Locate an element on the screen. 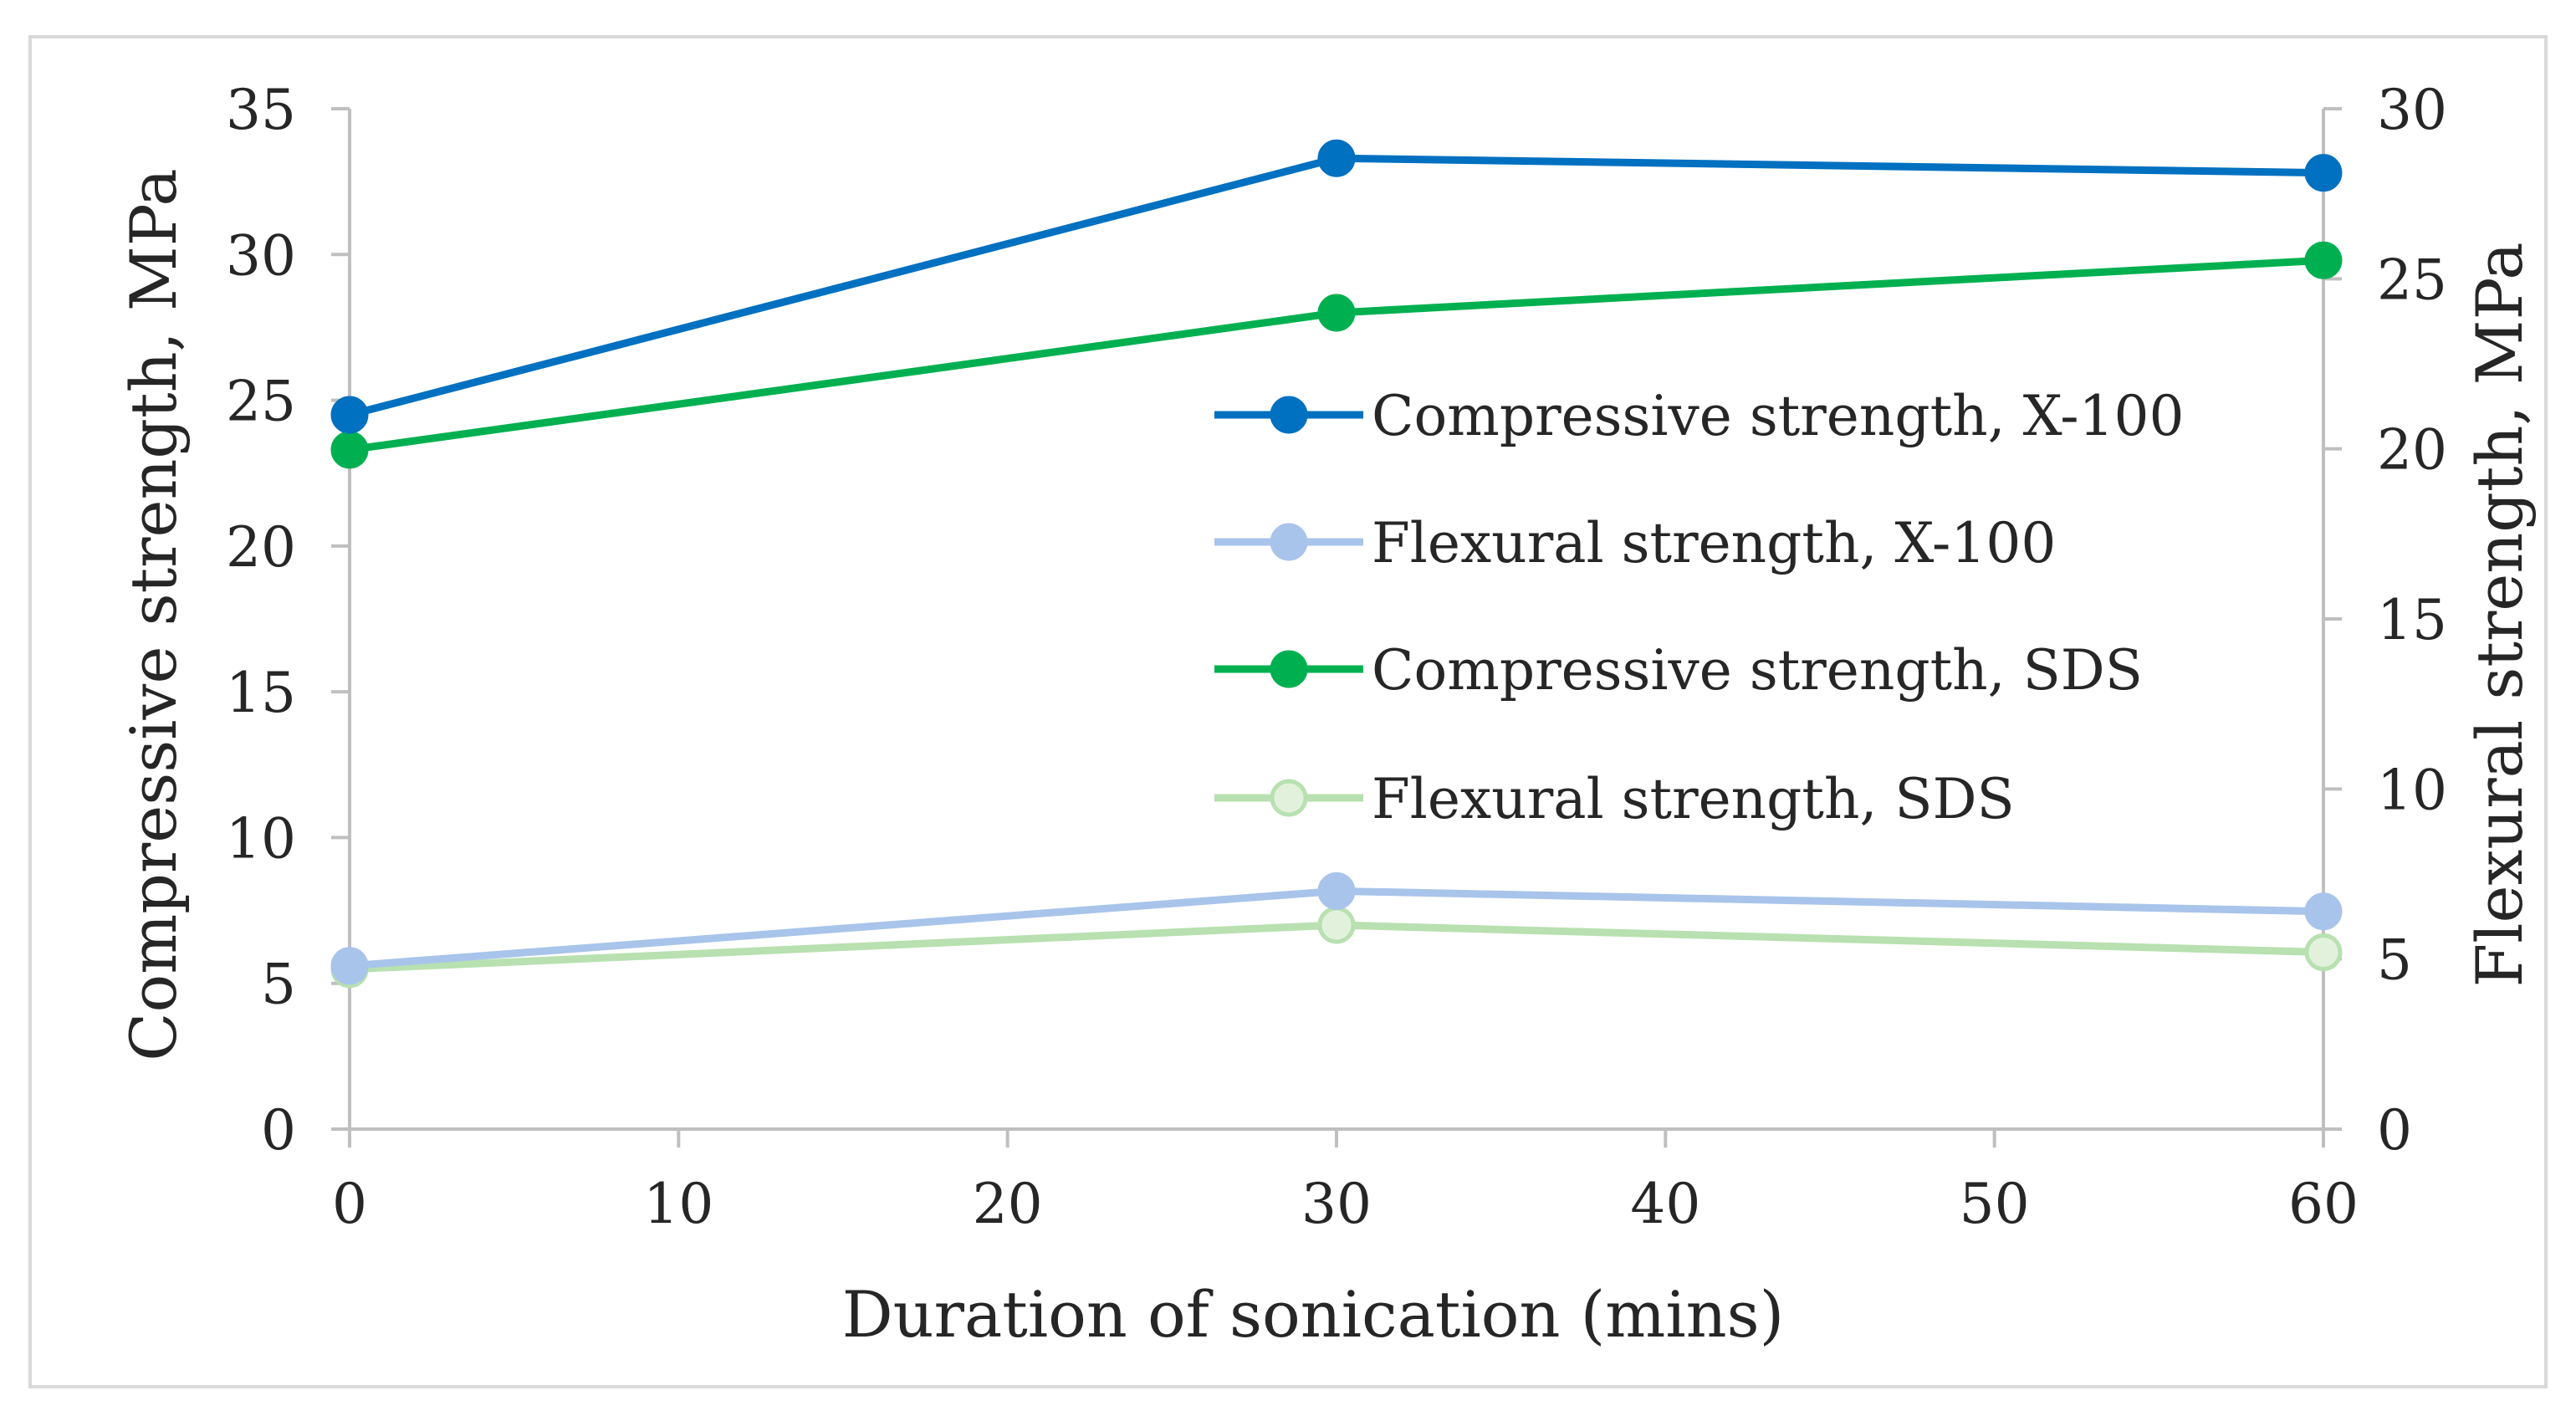 This screenshot has height=1421, width=2576. y-right-tick-label: 25 is located at coordinates (2412, 280).